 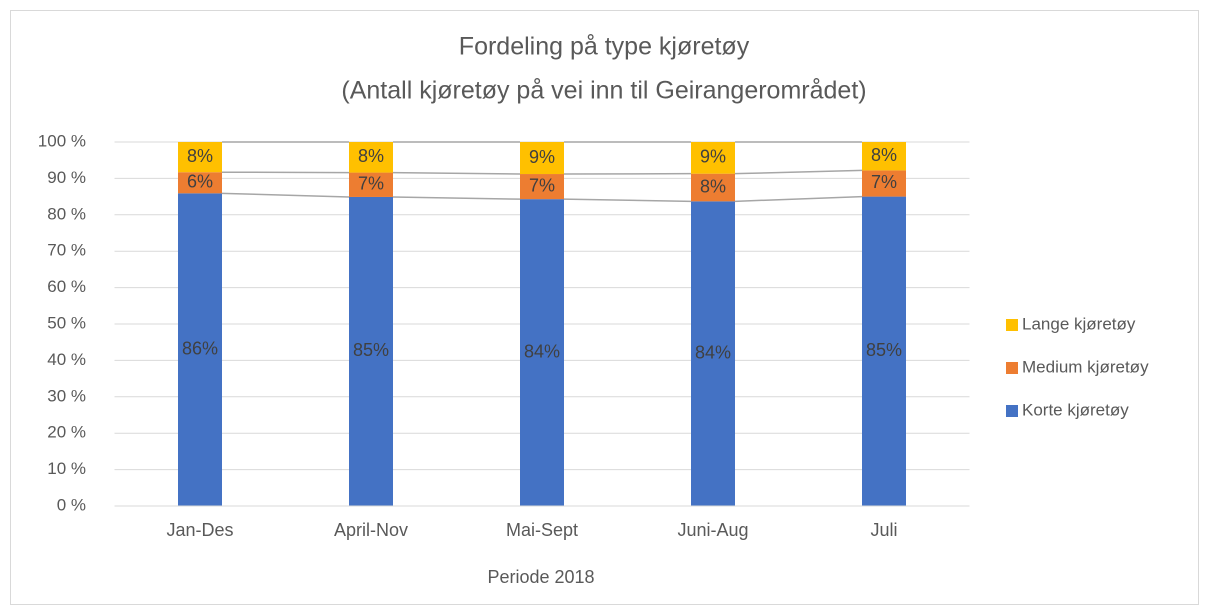 What do you see at coordinates (540, 577) in the screenshot?
I see `x-axis-label: Periode 2018` at bounding box center [540, 577].